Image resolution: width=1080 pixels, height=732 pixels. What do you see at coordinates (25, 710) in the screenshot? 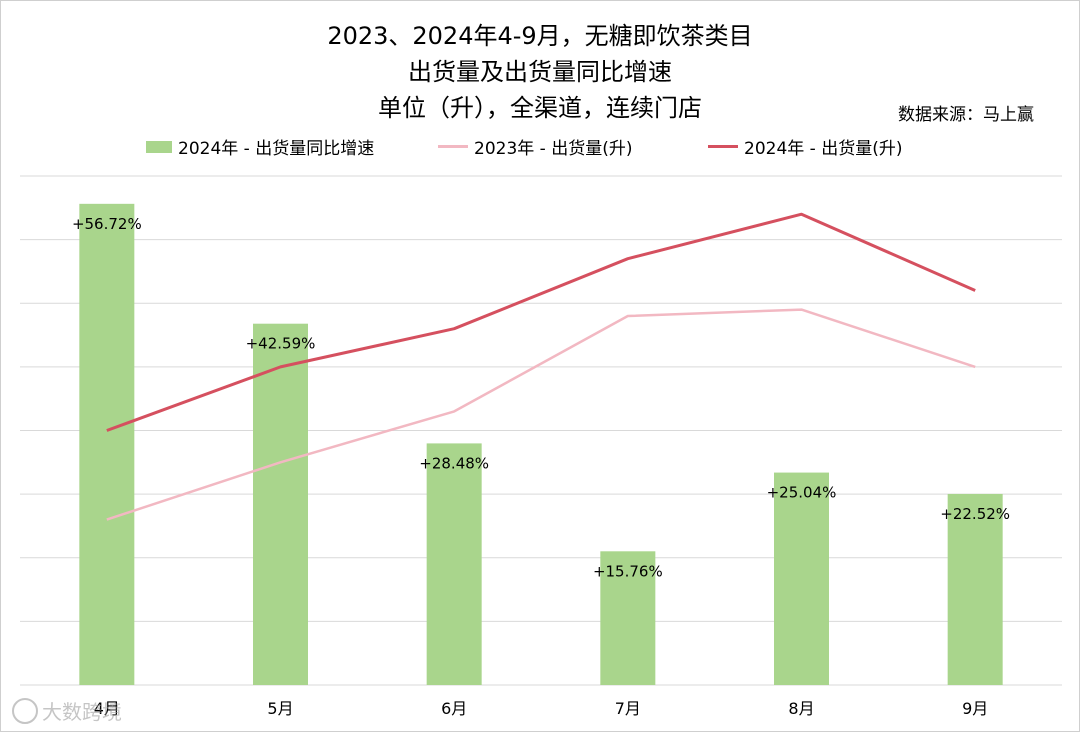
I see `watermark-logo-icon` at bounding box center [25, 710].